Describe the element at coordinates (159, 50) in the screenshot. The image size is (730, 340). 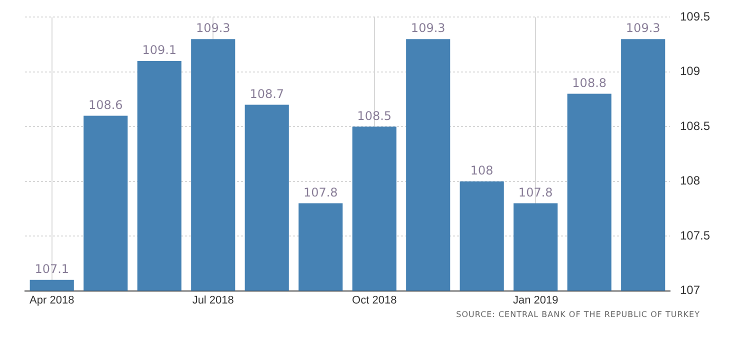
I see `data-label: 109.1` at that location.